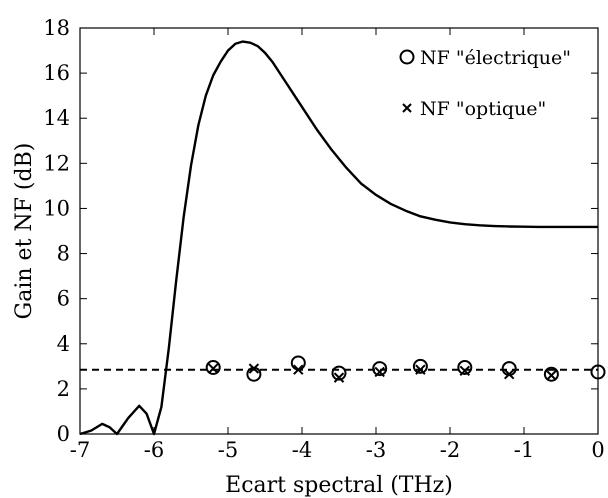 Image resolution: width=608 pixels, height=498 pixels. I want to click on y-tick-label: 8, so click(63, 254).